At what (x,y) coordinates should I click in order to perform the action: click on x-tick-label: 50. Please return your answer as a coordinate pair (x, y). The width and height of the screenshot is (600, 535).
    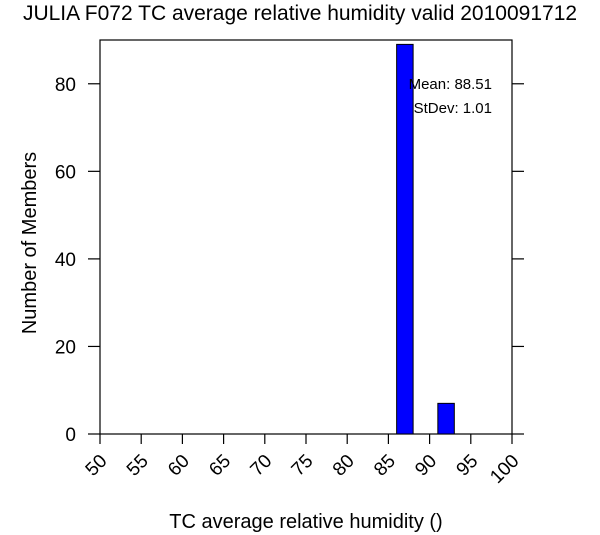
    Looking at the image, I should click on (97, 466).